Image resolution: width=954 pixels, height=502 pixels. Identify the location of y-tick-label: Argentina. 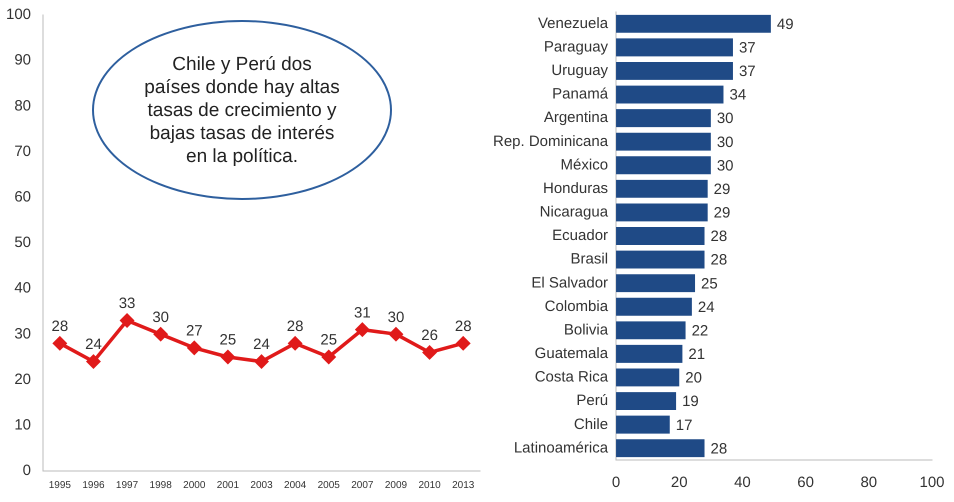
(576, 117).